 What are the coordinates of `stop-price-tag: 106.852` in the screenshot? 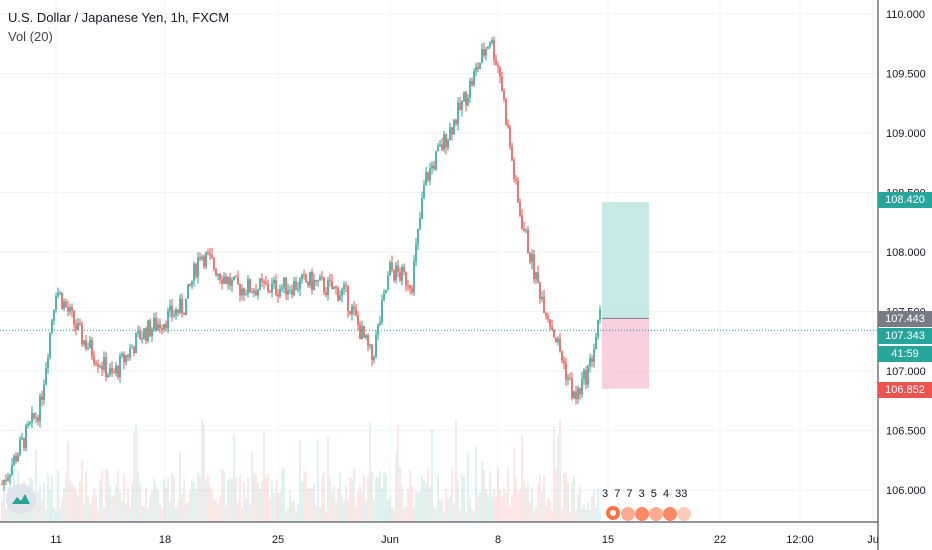 It's located at (905, 390).